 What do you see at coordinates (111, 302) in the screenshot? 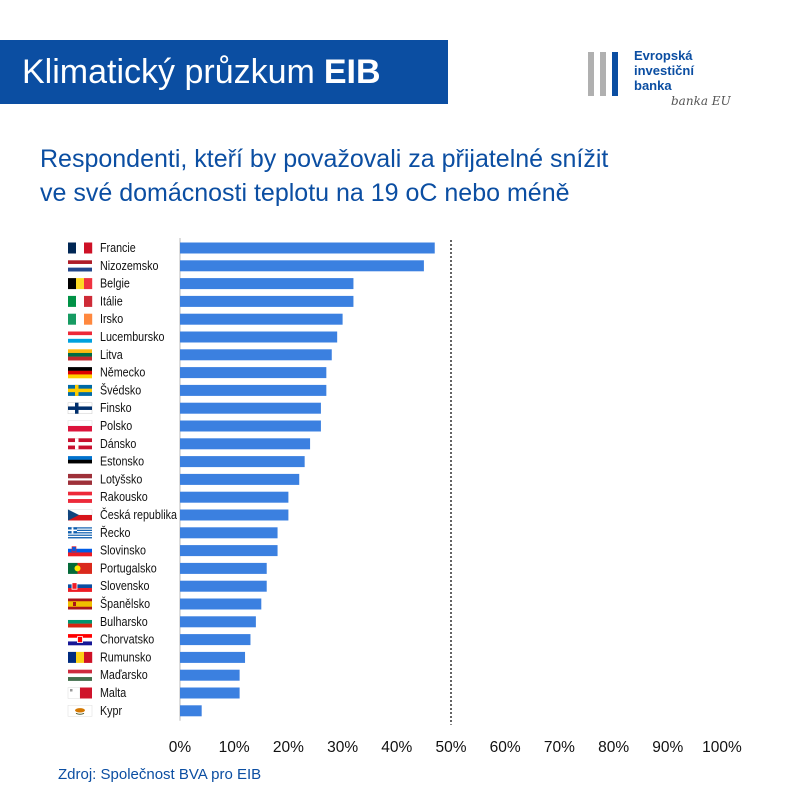
I see `category-label-italie: Itálie` at bounding box center [111, 302].